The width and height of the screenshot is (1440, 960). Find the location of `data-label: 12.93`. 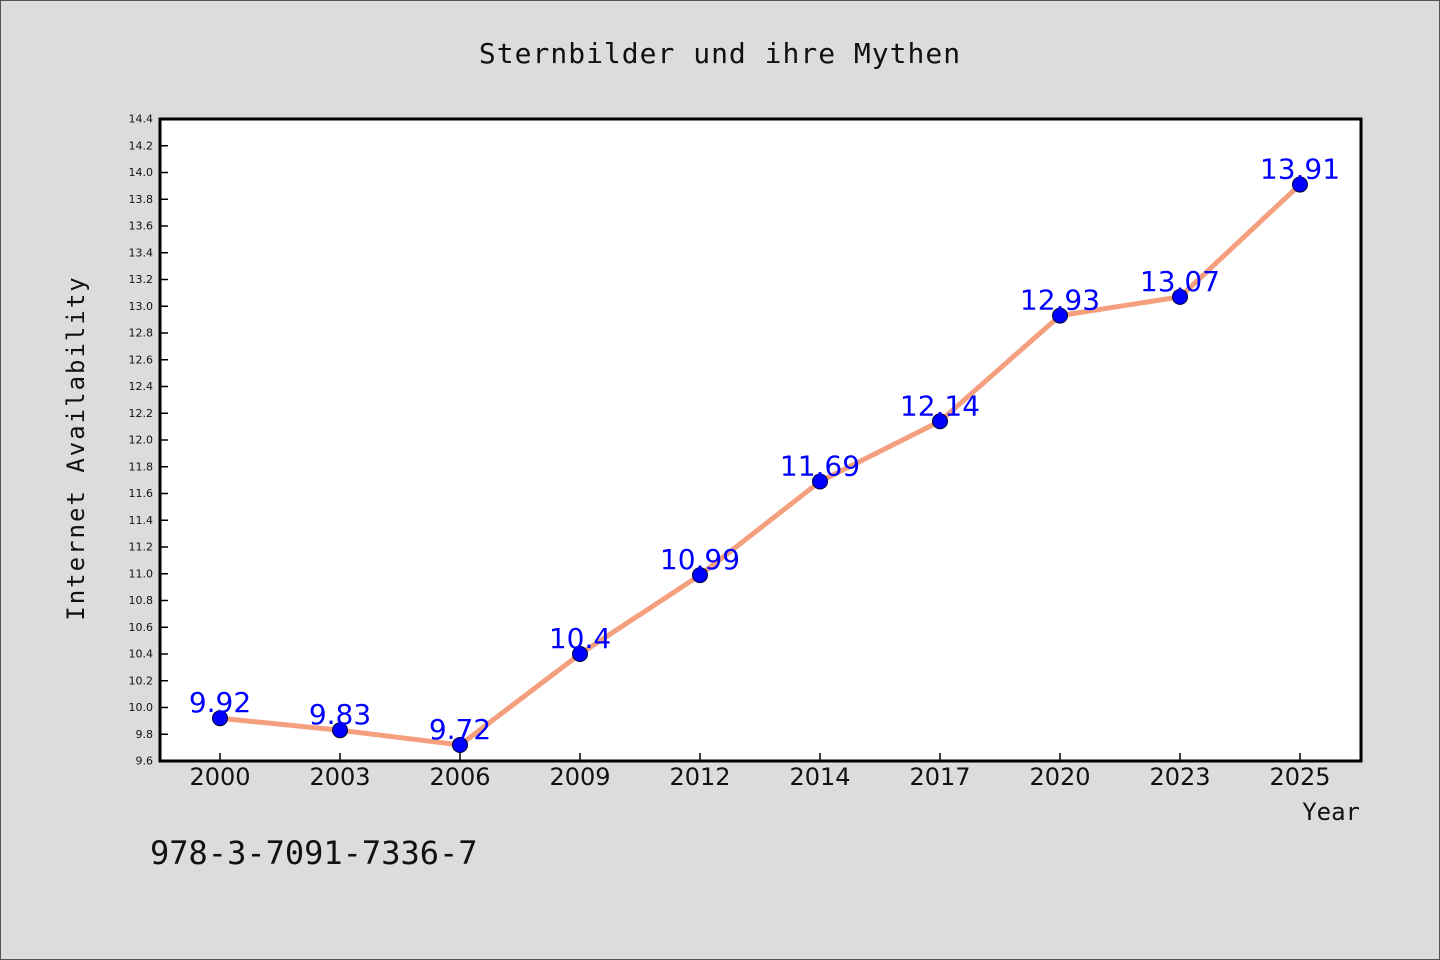

data-label: 12.93 is located at coordinates (1060, 300).